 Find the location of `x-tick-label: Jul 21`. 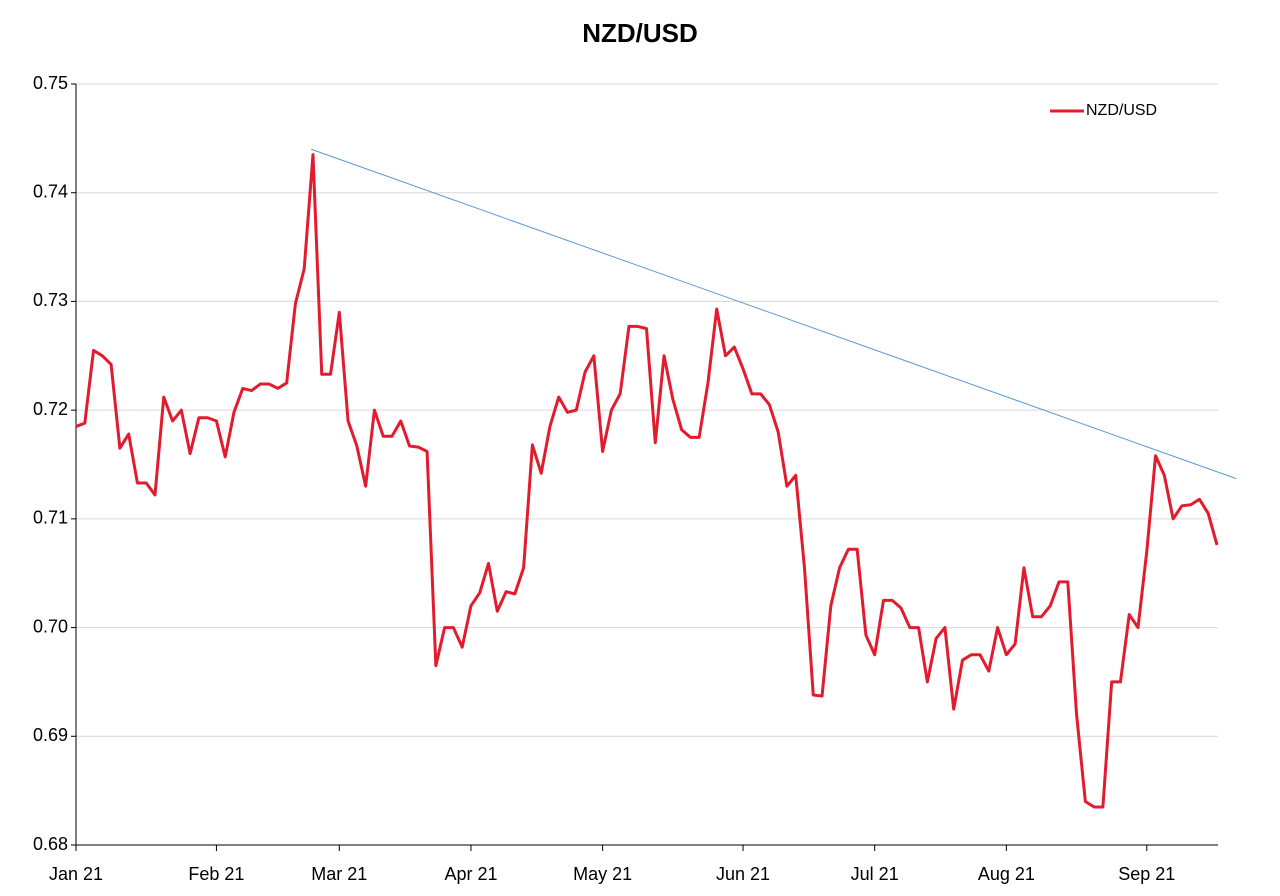

x-tick-label: Jul 21 is located at coordinates (875, 874).